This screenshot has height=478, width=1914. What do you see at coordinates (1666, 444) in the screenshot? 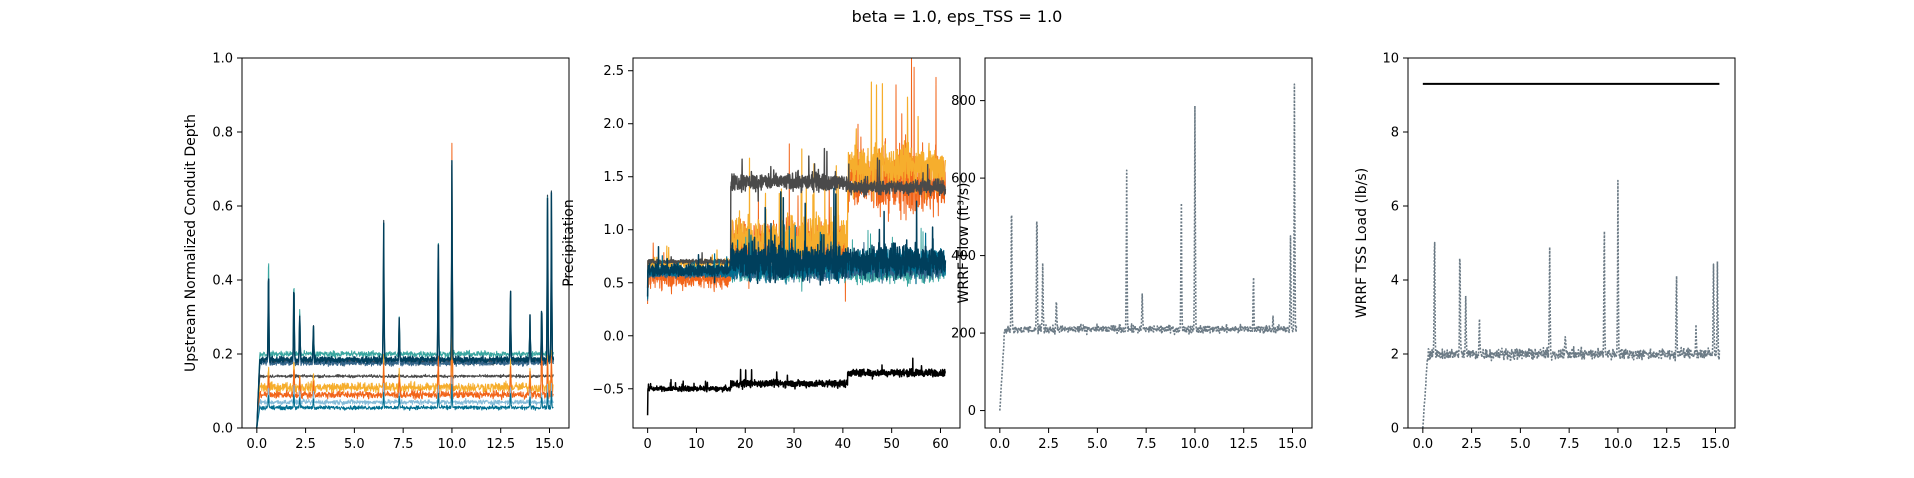
I see `tss-xtick-label: 12.5` at bounding box center [1666, 444].